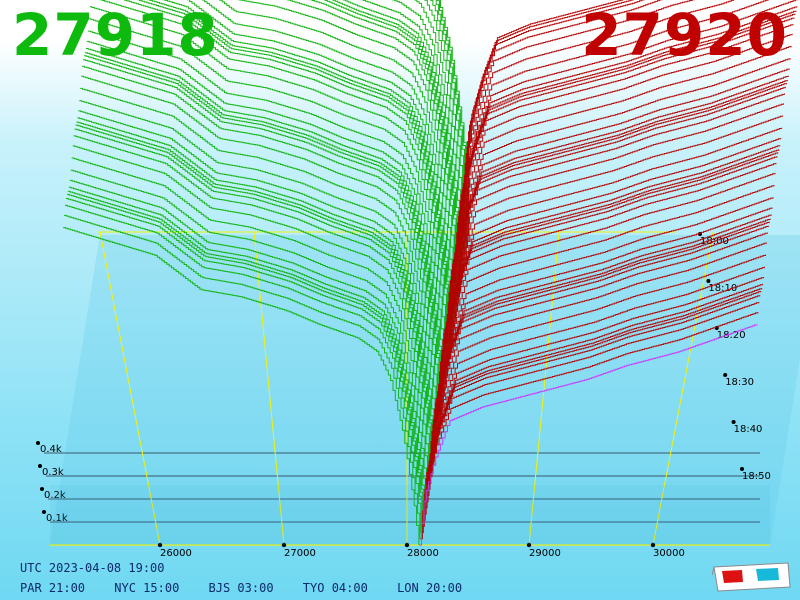  What do you see at coordinates (57, 518) in the screenshot?
I see `y-tick-label: 0.1k` at bounding box center [57, 518].